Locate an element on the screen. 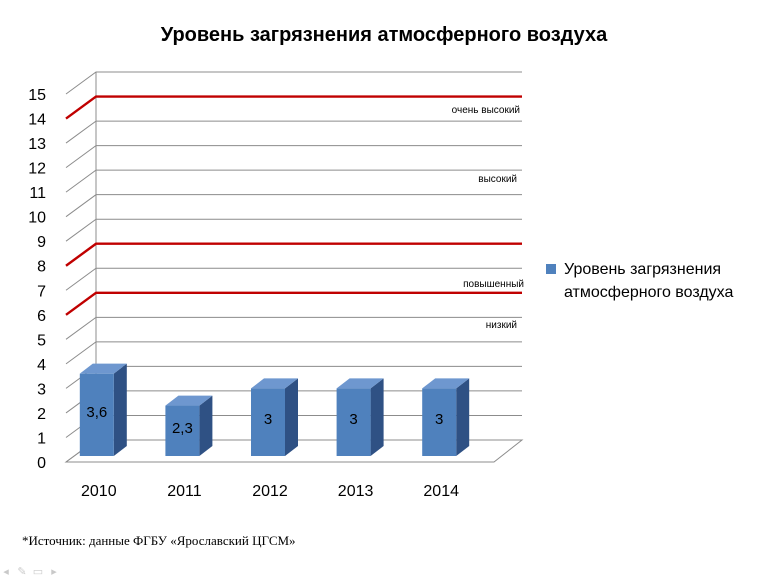 This screenshot has width=768, height=581. y-tick-label: 4 is located at coordinates (41, 365).